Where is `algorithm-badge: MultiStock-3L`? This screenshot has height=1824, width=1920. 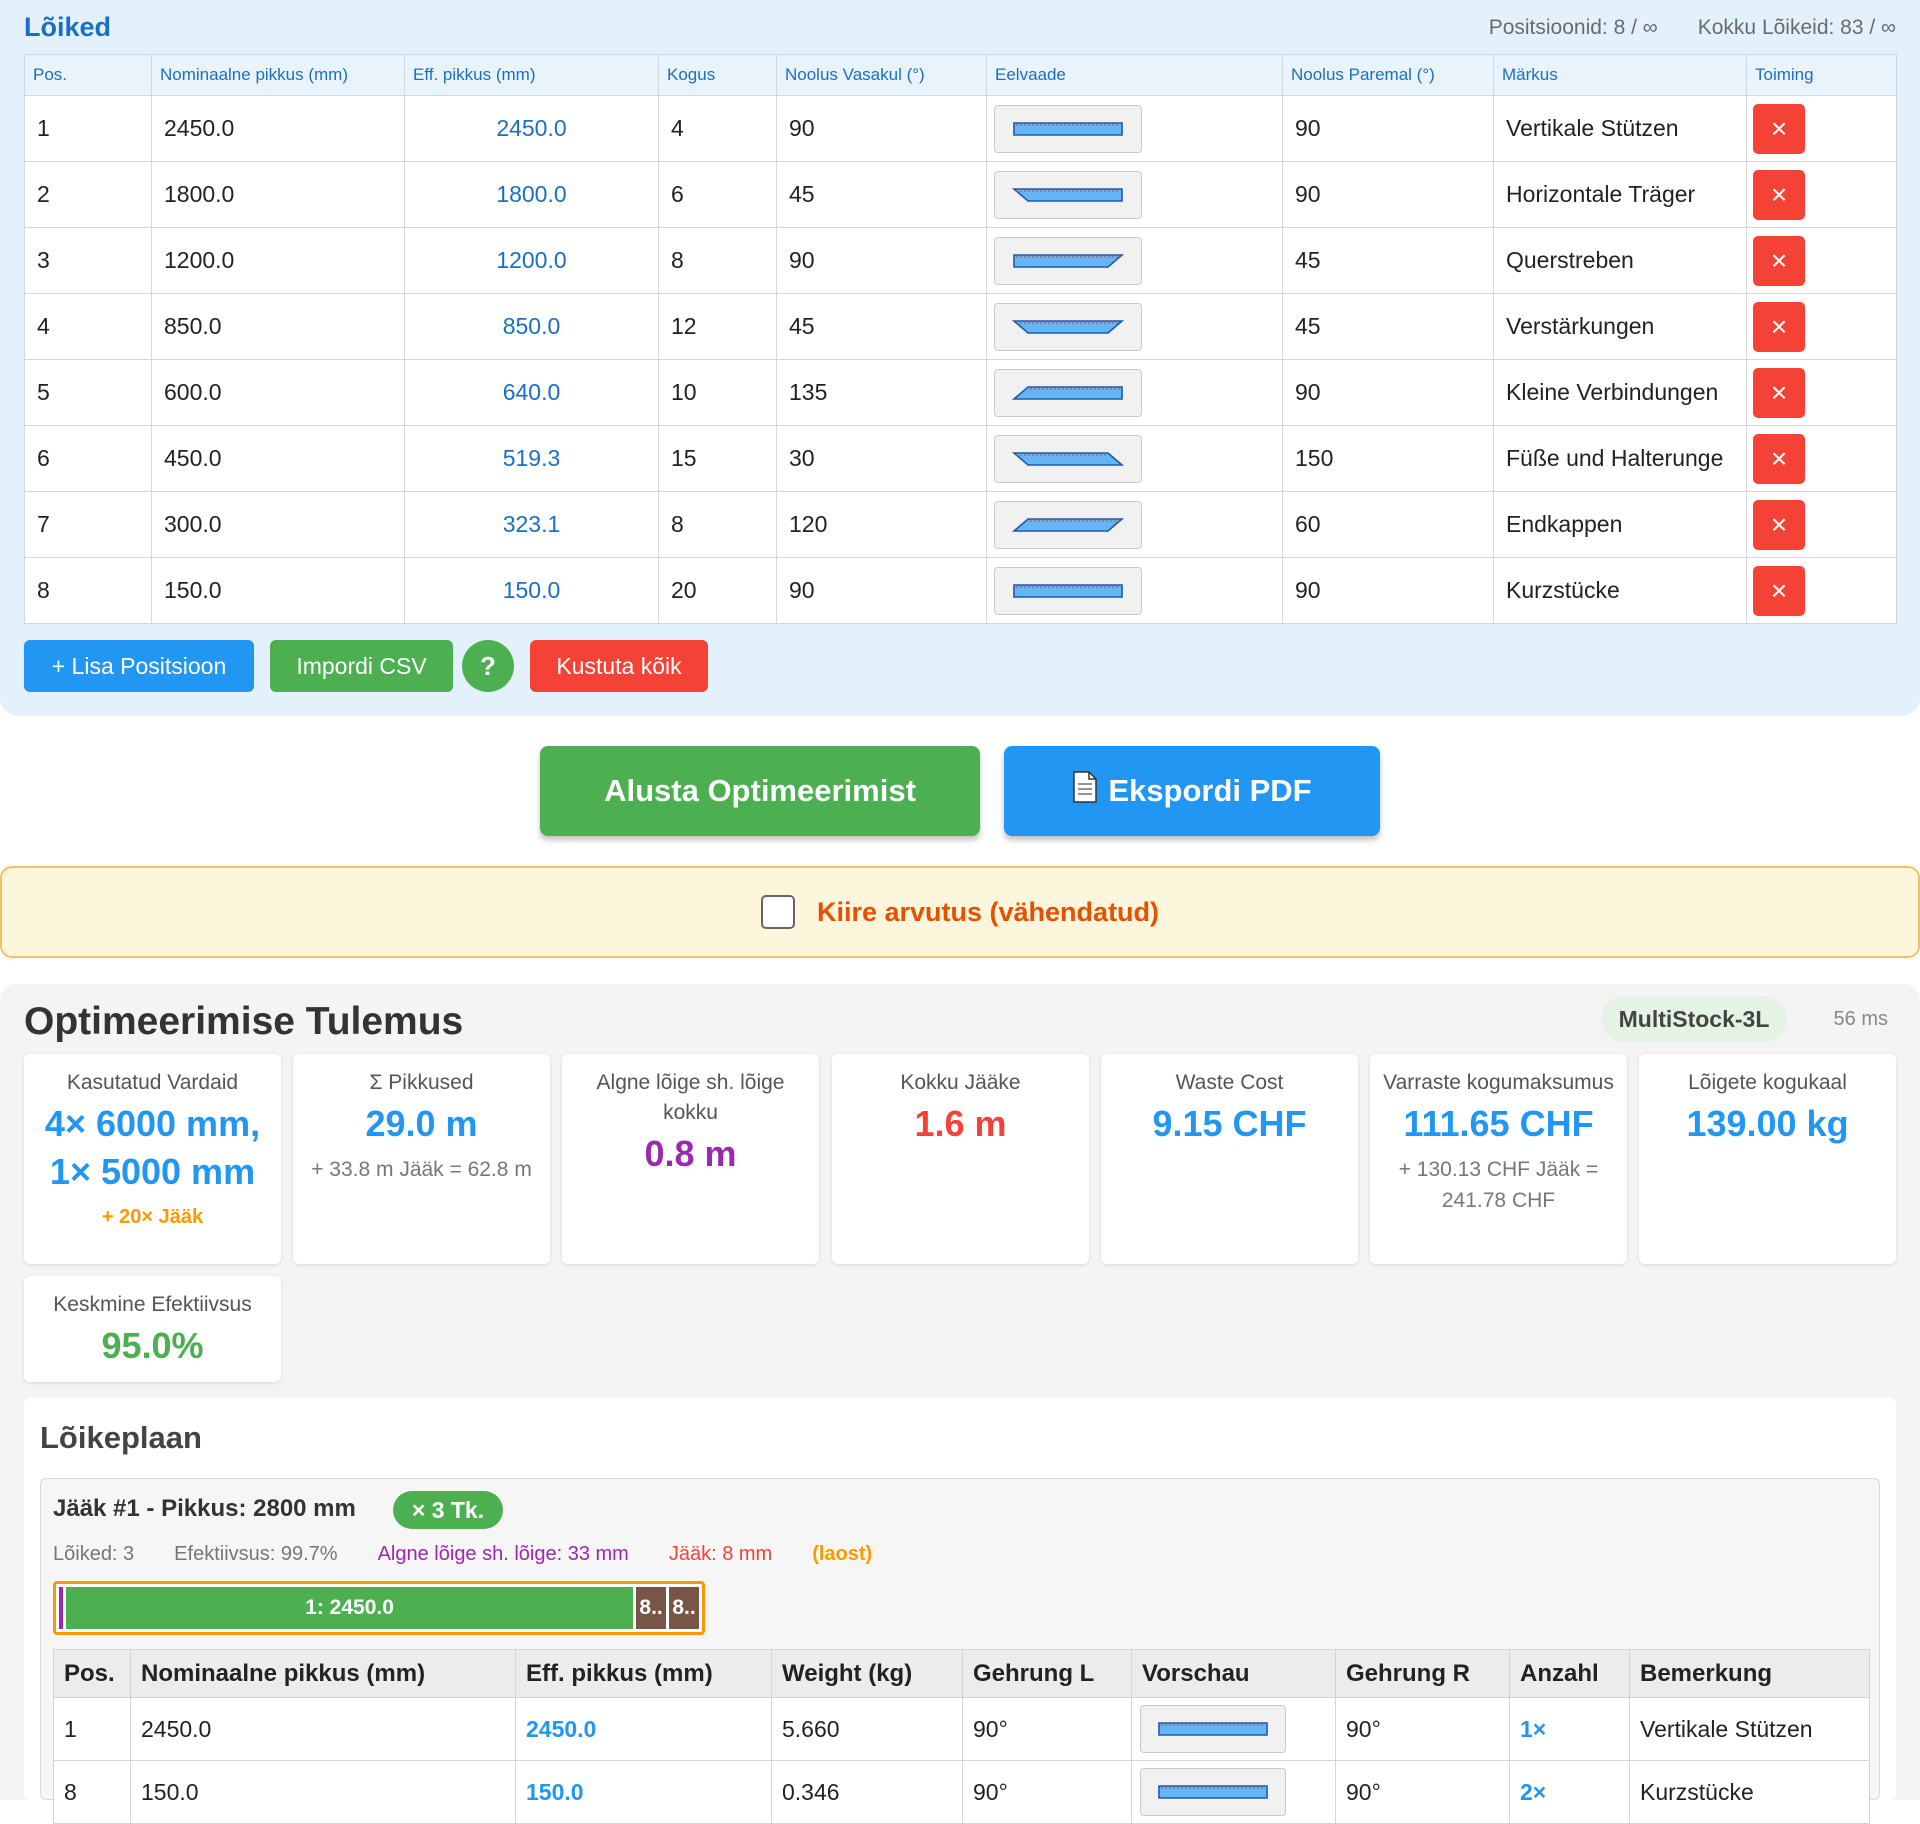
algorithm-badge: MultiStock-3L is located at coordinates (1694, 1019).